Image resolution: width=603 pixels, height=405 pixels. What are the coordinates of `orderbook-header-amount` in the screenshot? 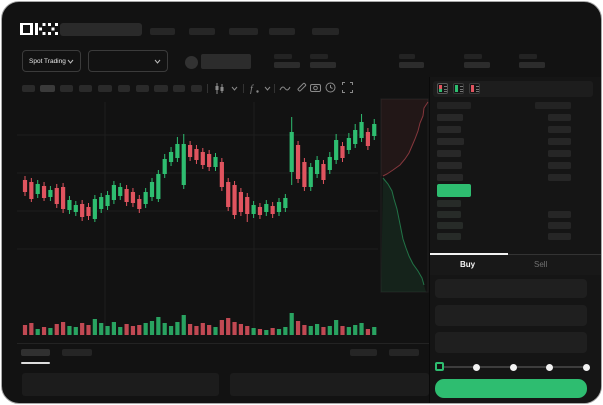 It's located at (553, 105).